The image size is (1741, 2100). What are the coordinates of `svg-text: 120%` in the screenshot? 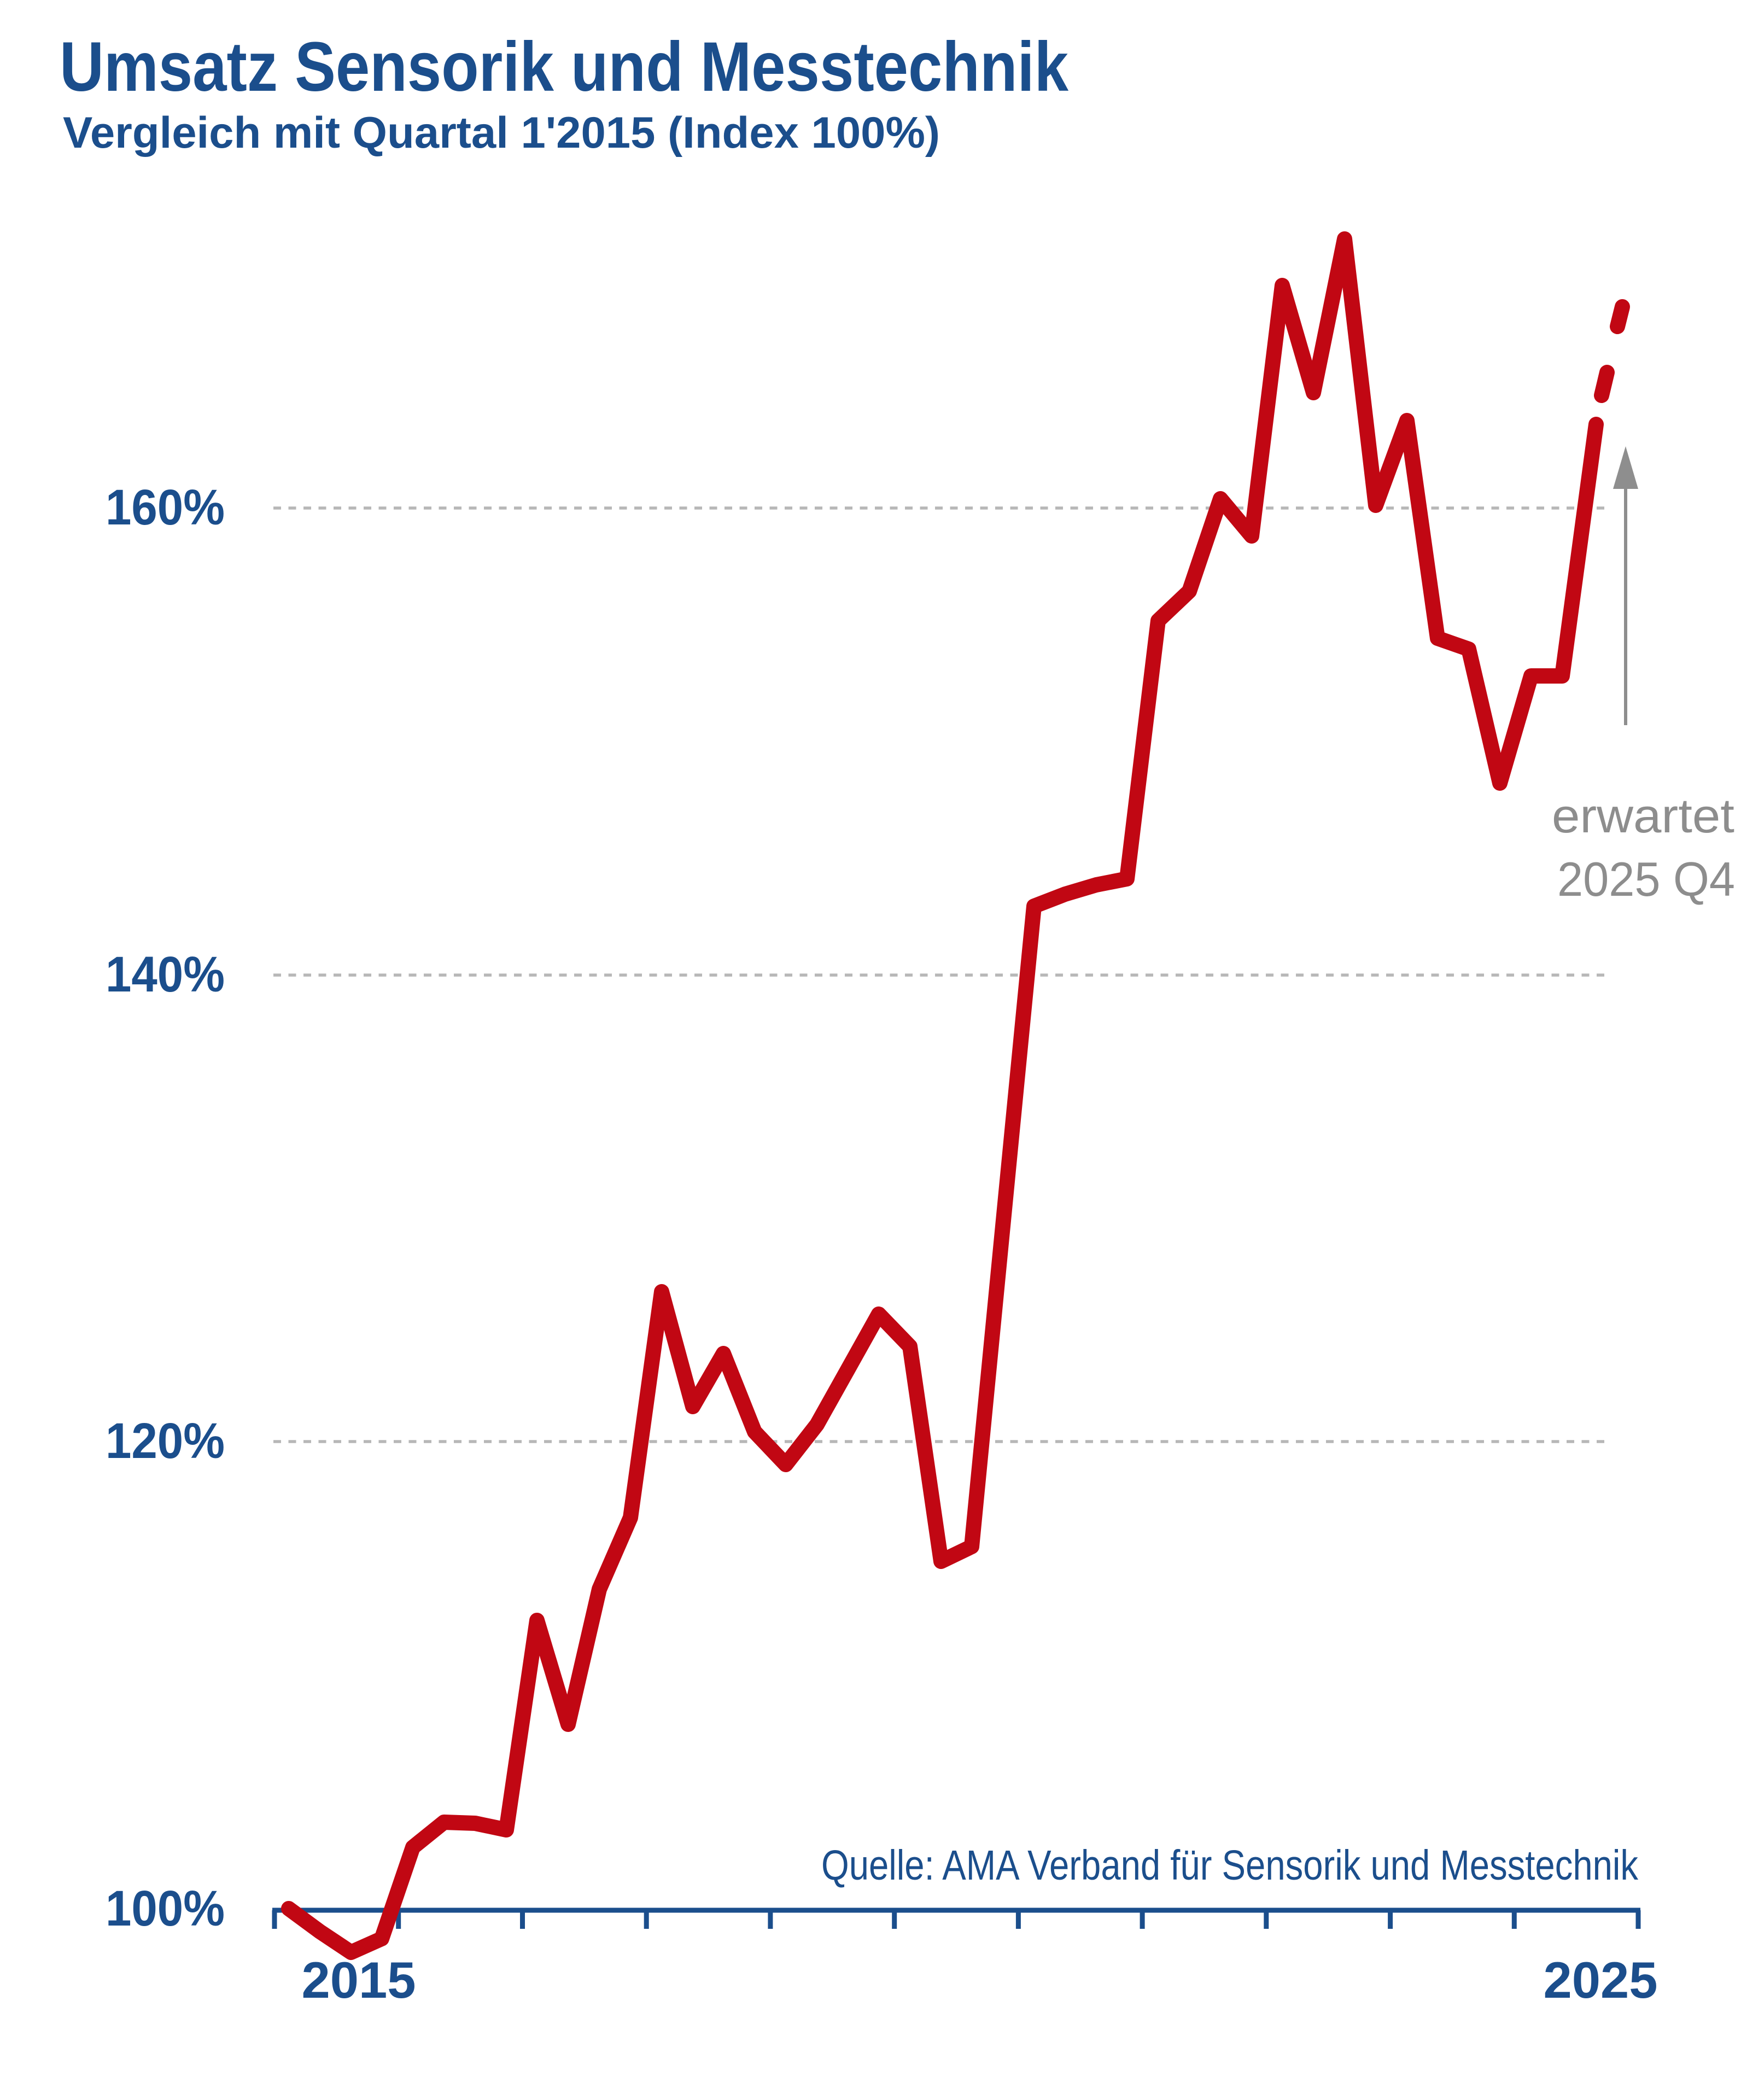 It's located at (165, 1441).